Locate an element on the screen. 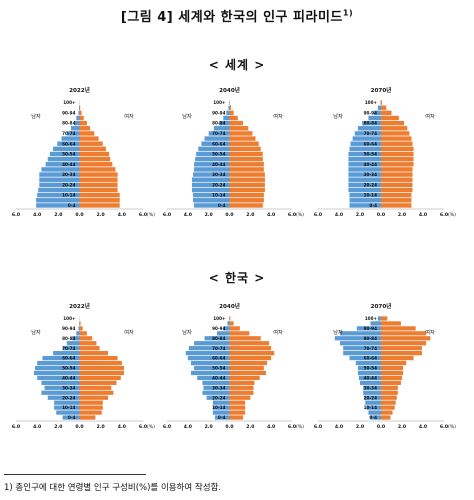 The height and width of the screenshot is (500, 474). age-tick-label-5-4: 40-44 is located at coordinates (218, 378).